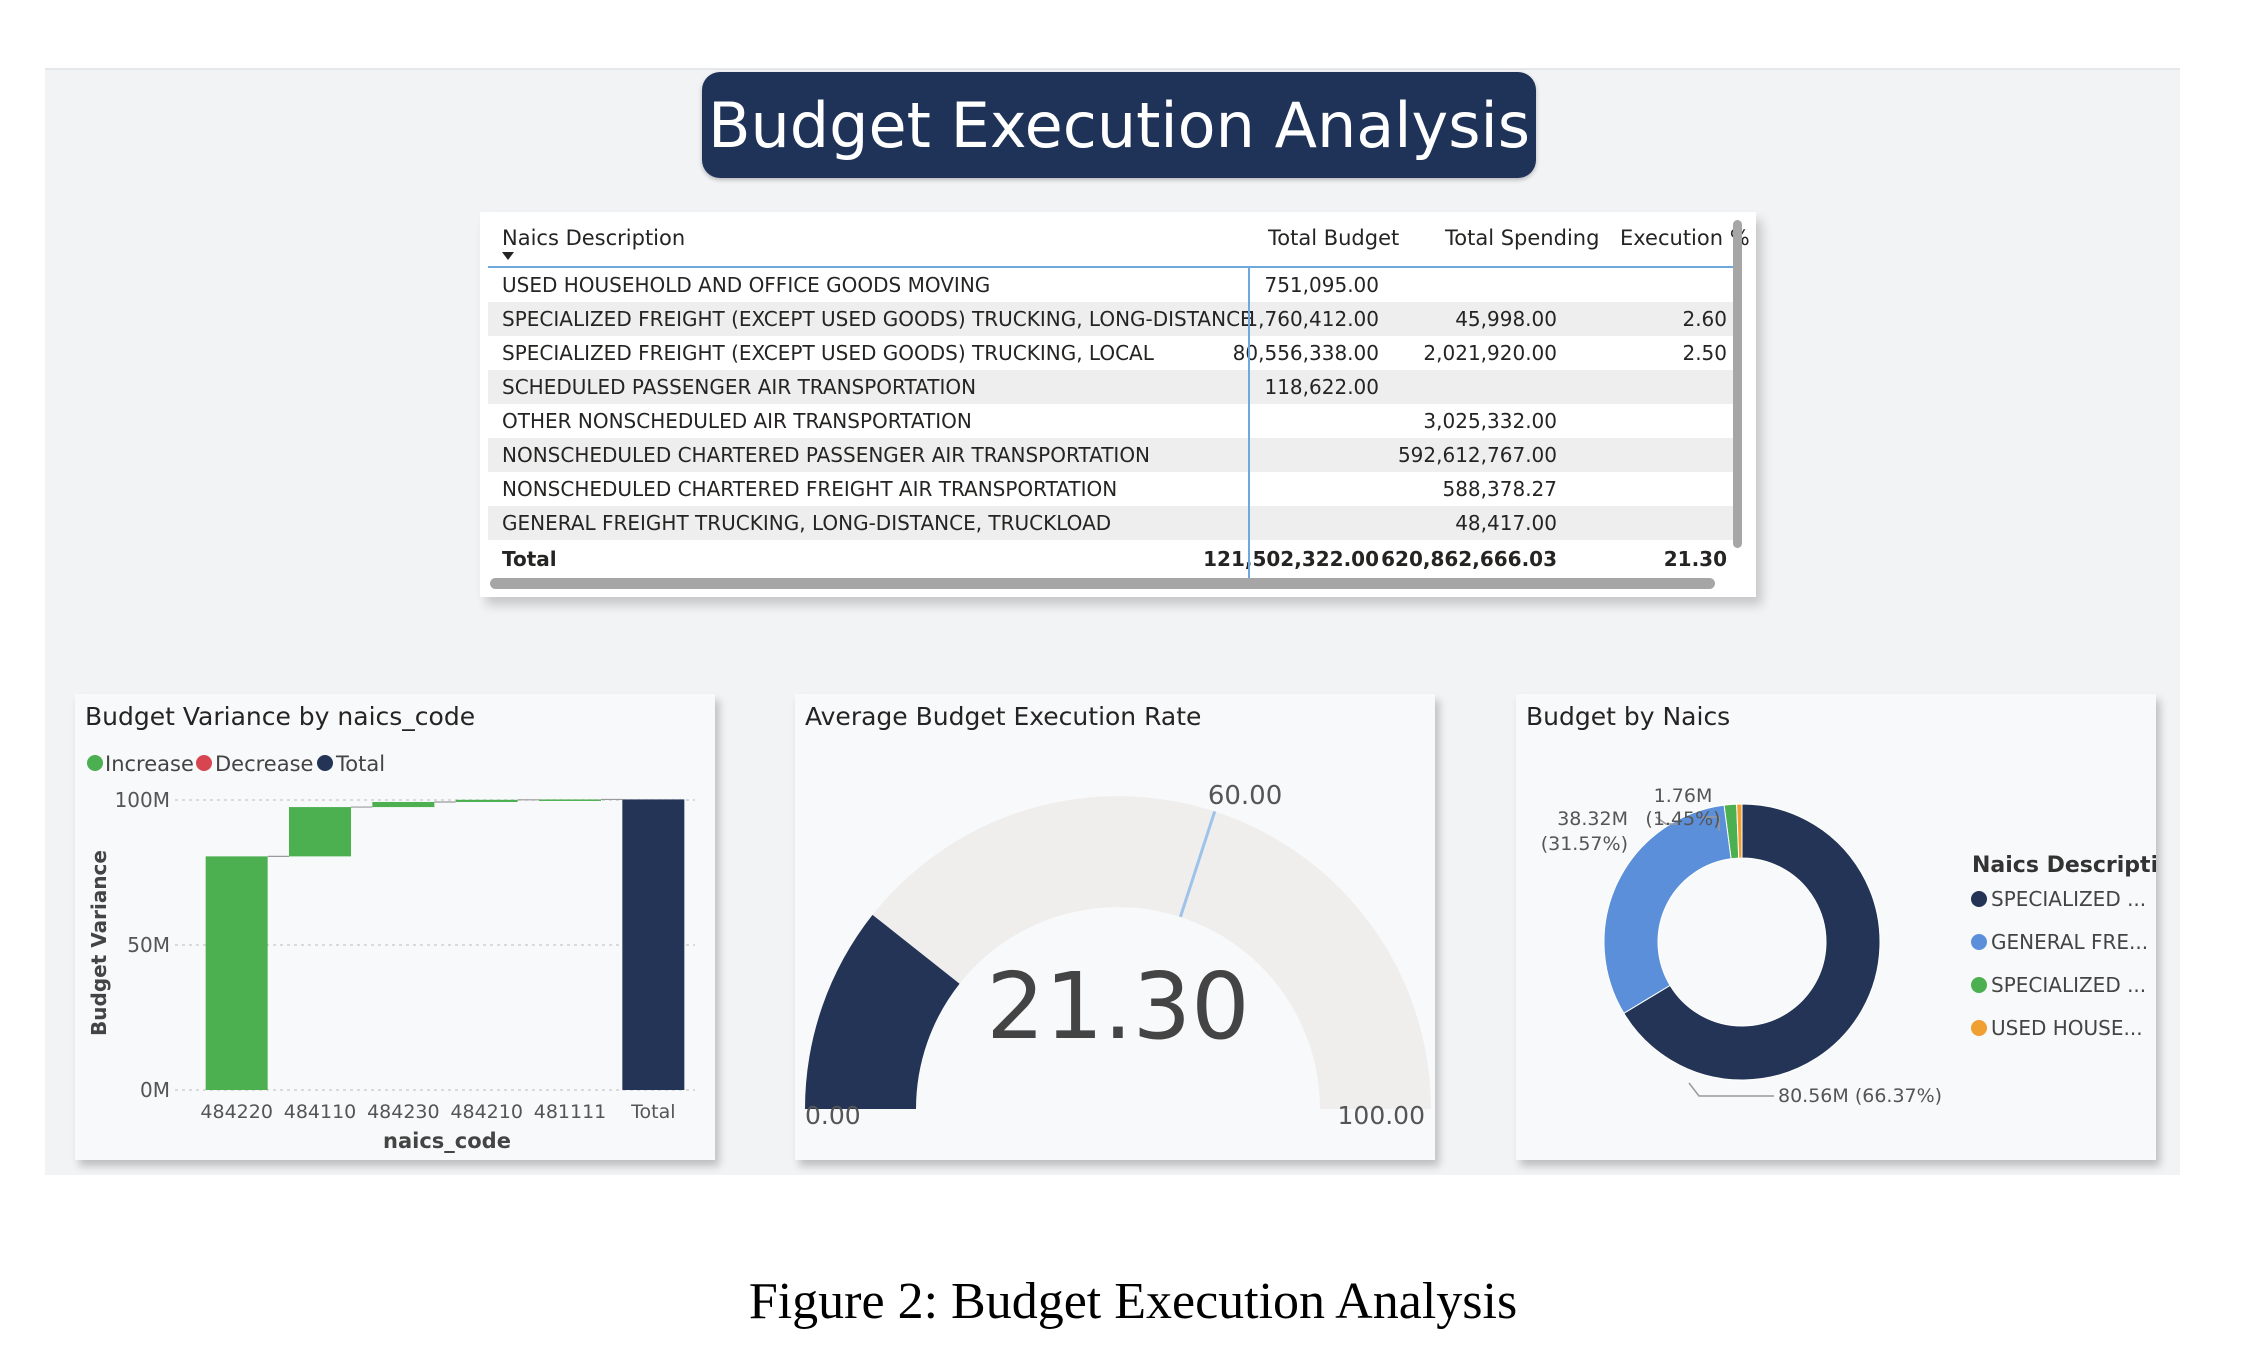 Image resolution: width=2266 pixels, height=1358 pixels. What do you see at coordinates (1112, 69) in the screenshot?
I see `dashboard-top-border` at bounding box center [1112, 69].